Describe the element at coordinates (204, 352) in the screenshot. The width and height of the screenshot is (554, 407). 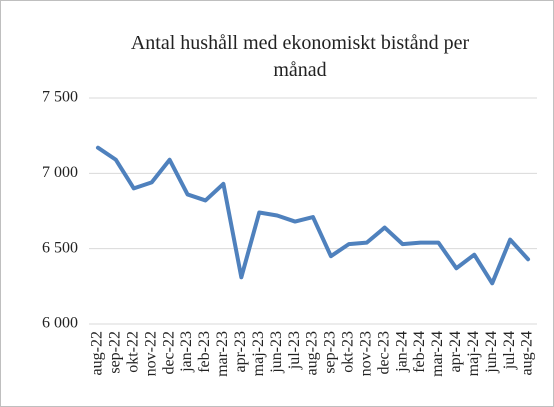
I see `x-tick-label: feb-23` at that location.